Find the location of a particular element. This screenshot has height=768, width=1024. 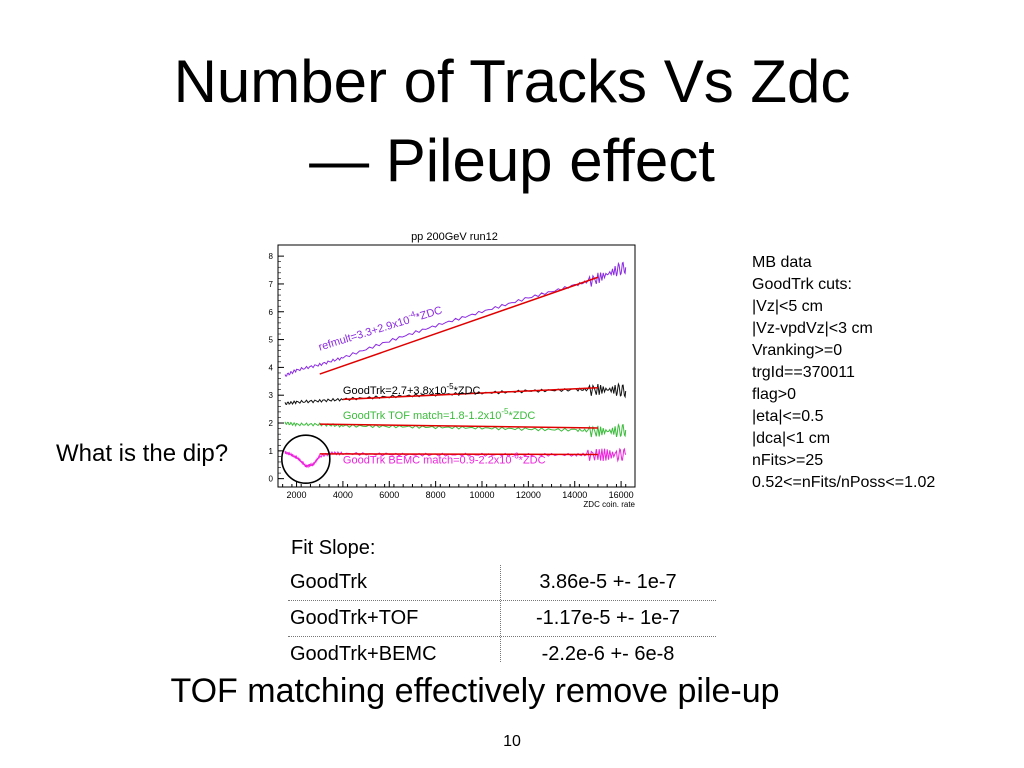

series-goodtrk is located at coordinates (455, 393).